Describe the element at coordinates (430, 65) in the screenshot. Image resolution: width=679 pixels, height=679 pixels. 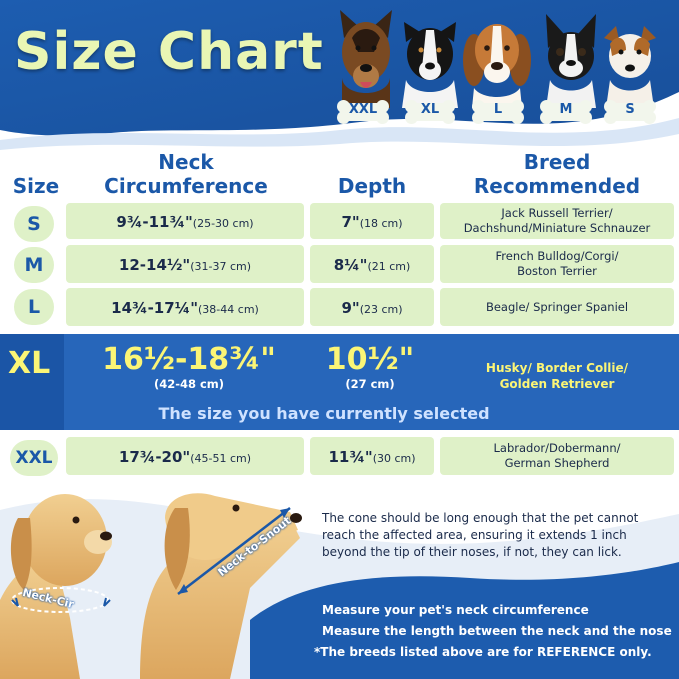
I see `border-collie-icon` at that location.